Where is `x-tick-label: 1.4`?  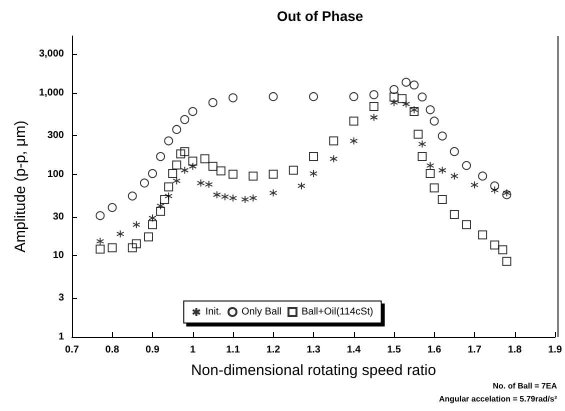
x-tick-label: 1.4 is located at coordinates (354, 350).